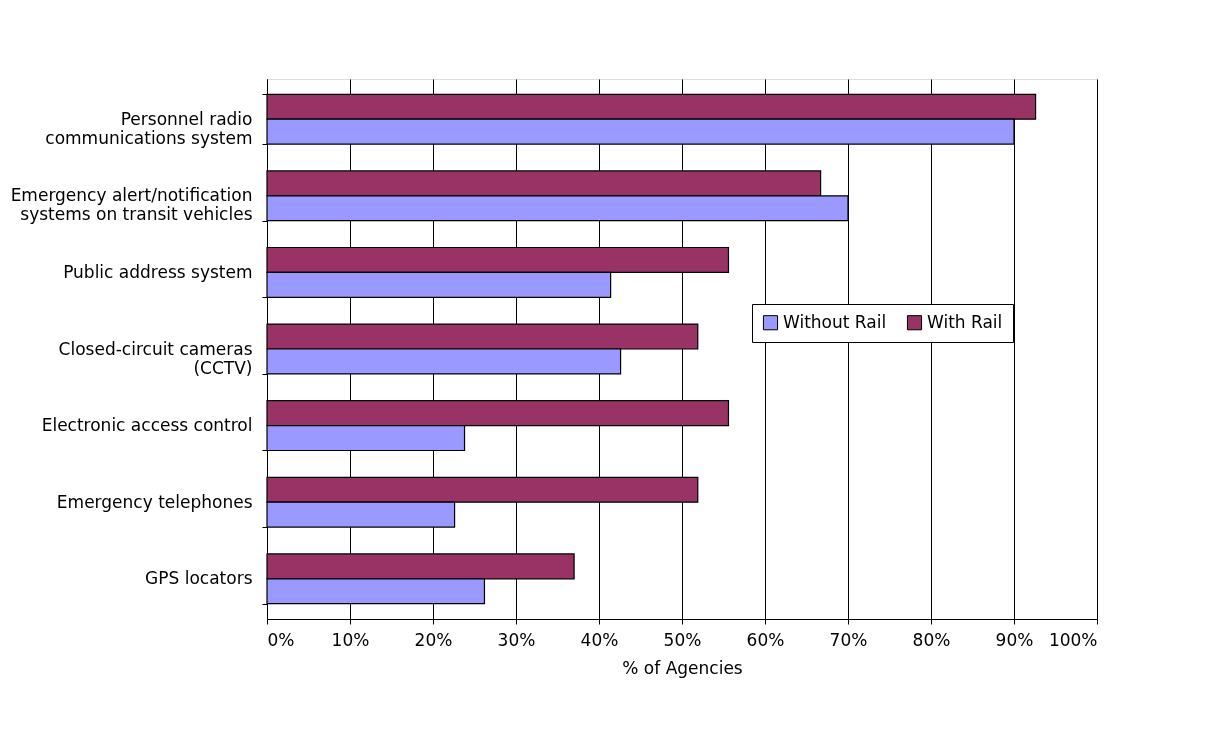 The width and height of the screenshot is (1224, 742). What do you see at coordinates (835, 321) in the screenshot?
I see `legend-label: Without Rail` at bounding box center [835, 321].